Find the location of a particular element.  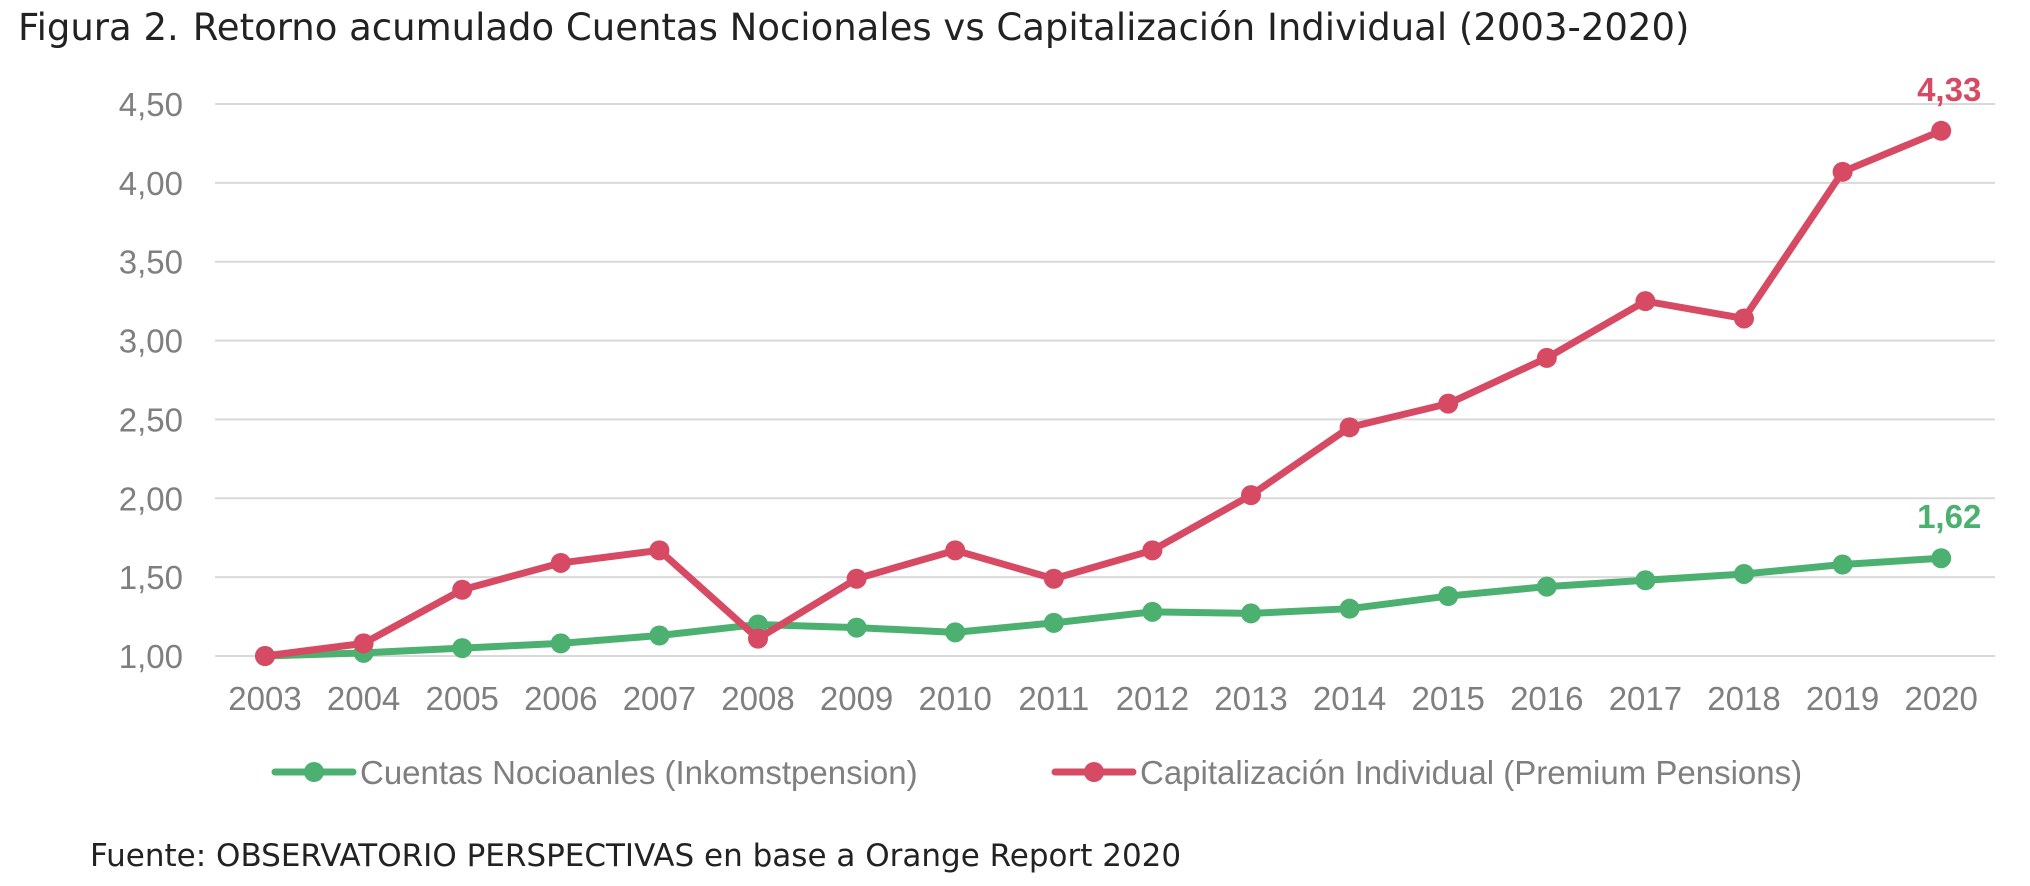

x-tick-label: 2007 is located at coordinates (659, 698).